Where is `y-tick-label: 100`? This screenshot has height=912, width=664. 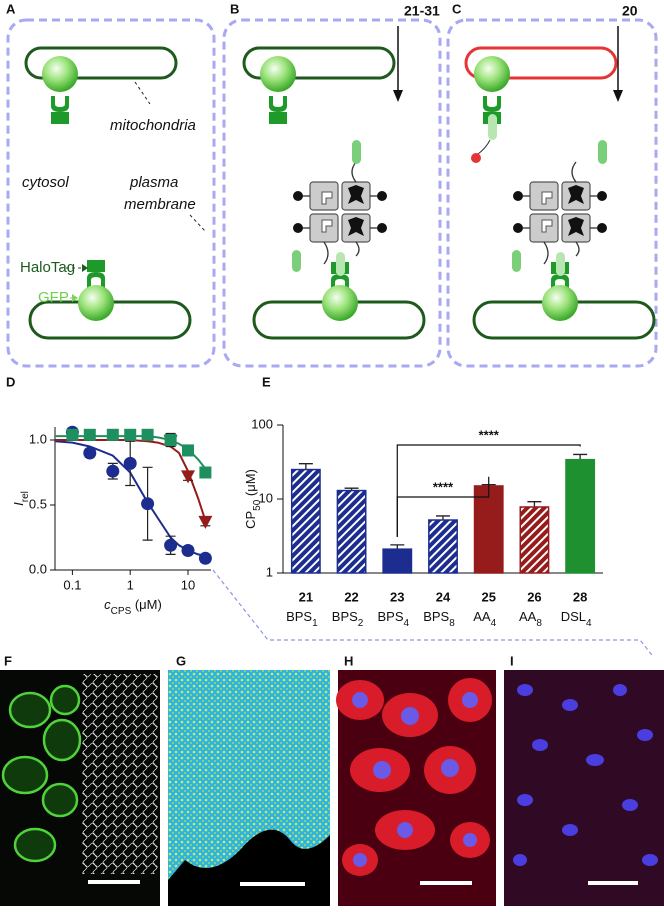 y-tick-label: 100 is located at coordinates (262, 423).